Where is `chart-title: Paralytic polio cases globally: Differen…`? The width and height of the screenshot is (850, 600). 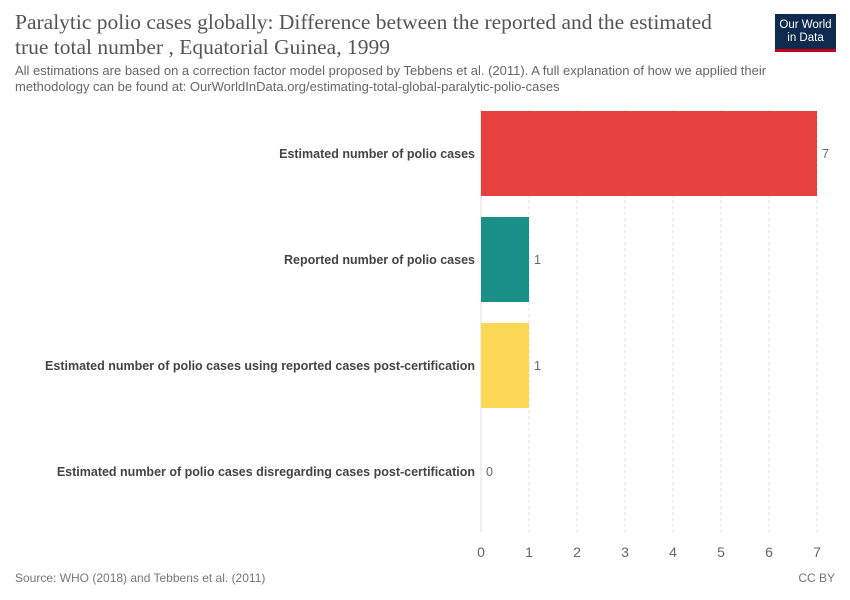
chart-title: Paralytic polio cases globally: Differen… is located at coordinates (363, 34).